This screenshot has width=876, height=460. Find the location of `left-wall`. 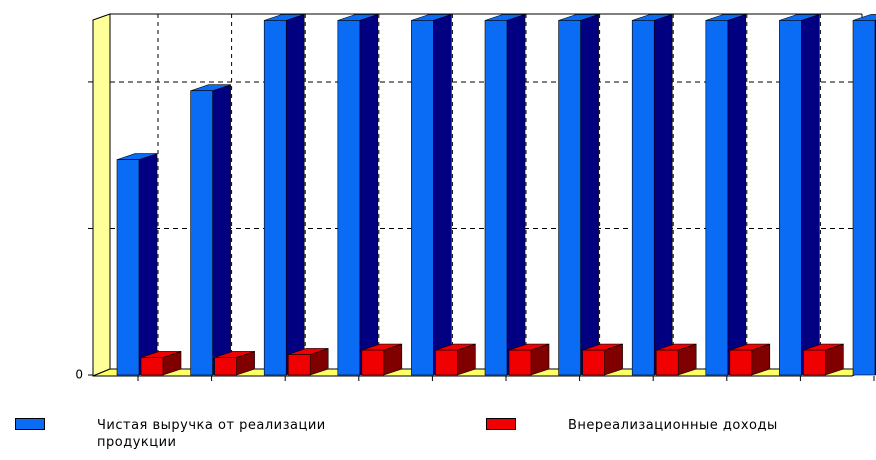

left-wall is located at coordinates (101, 195).